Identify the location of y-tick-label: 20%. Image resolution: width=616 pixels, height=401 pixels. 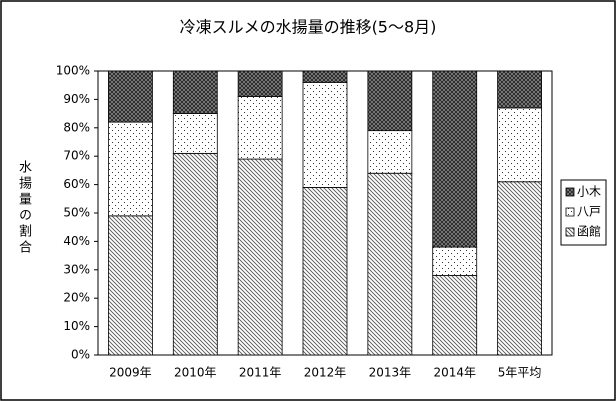
(76, 298).